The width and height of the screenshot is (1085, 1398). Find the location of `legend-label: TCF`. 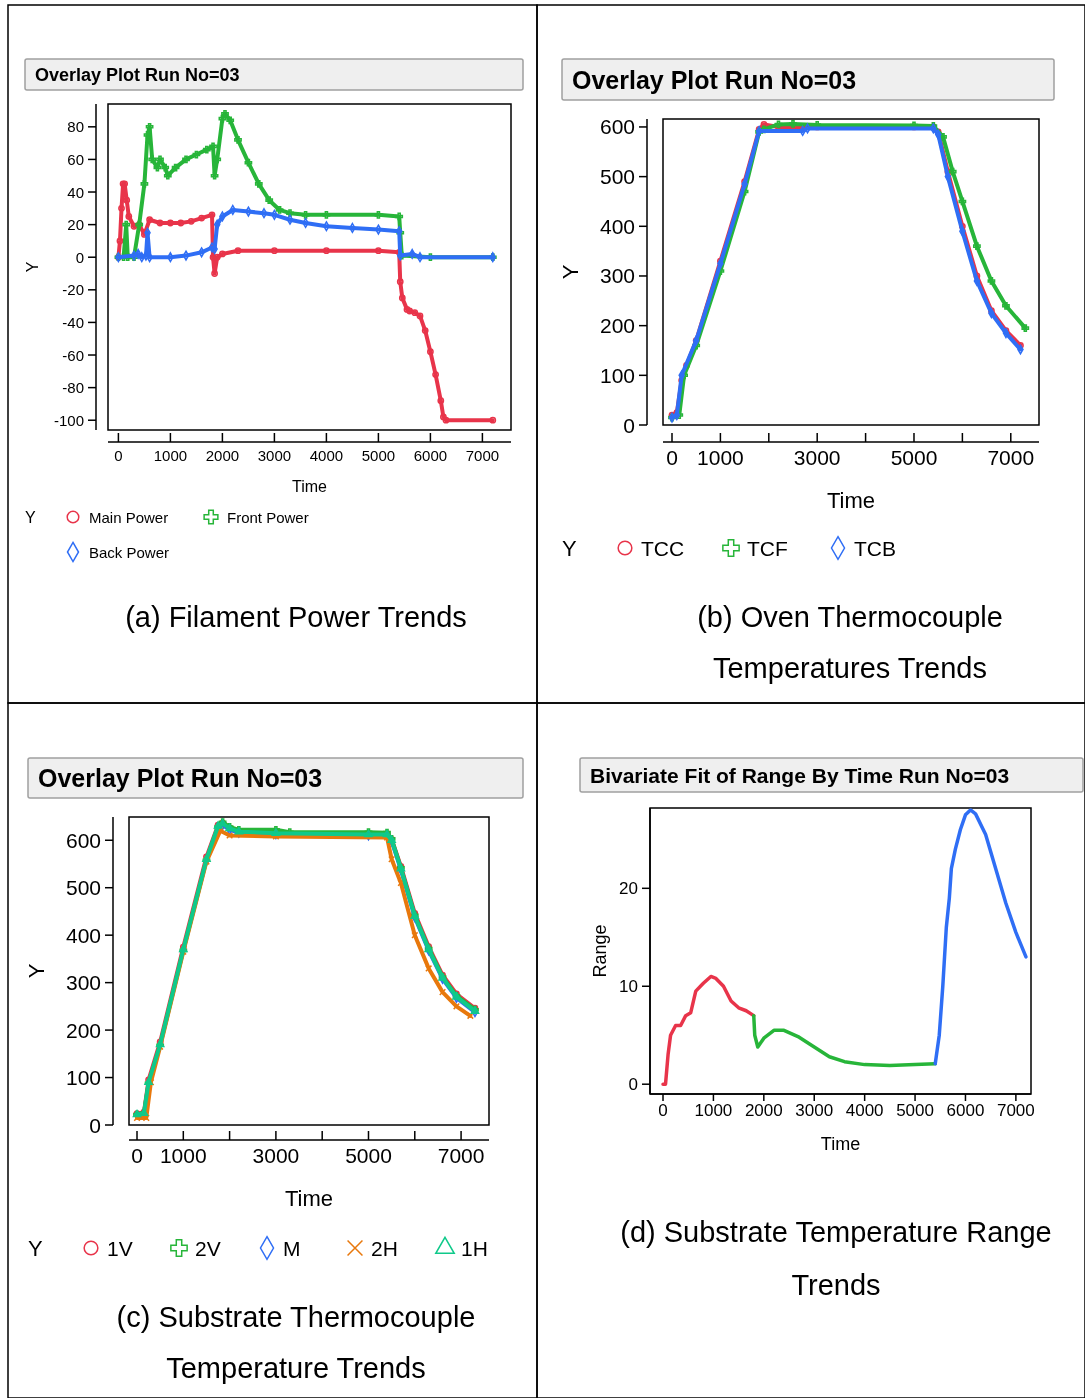

legend-label: TCF is located at coordinates (767, 548).